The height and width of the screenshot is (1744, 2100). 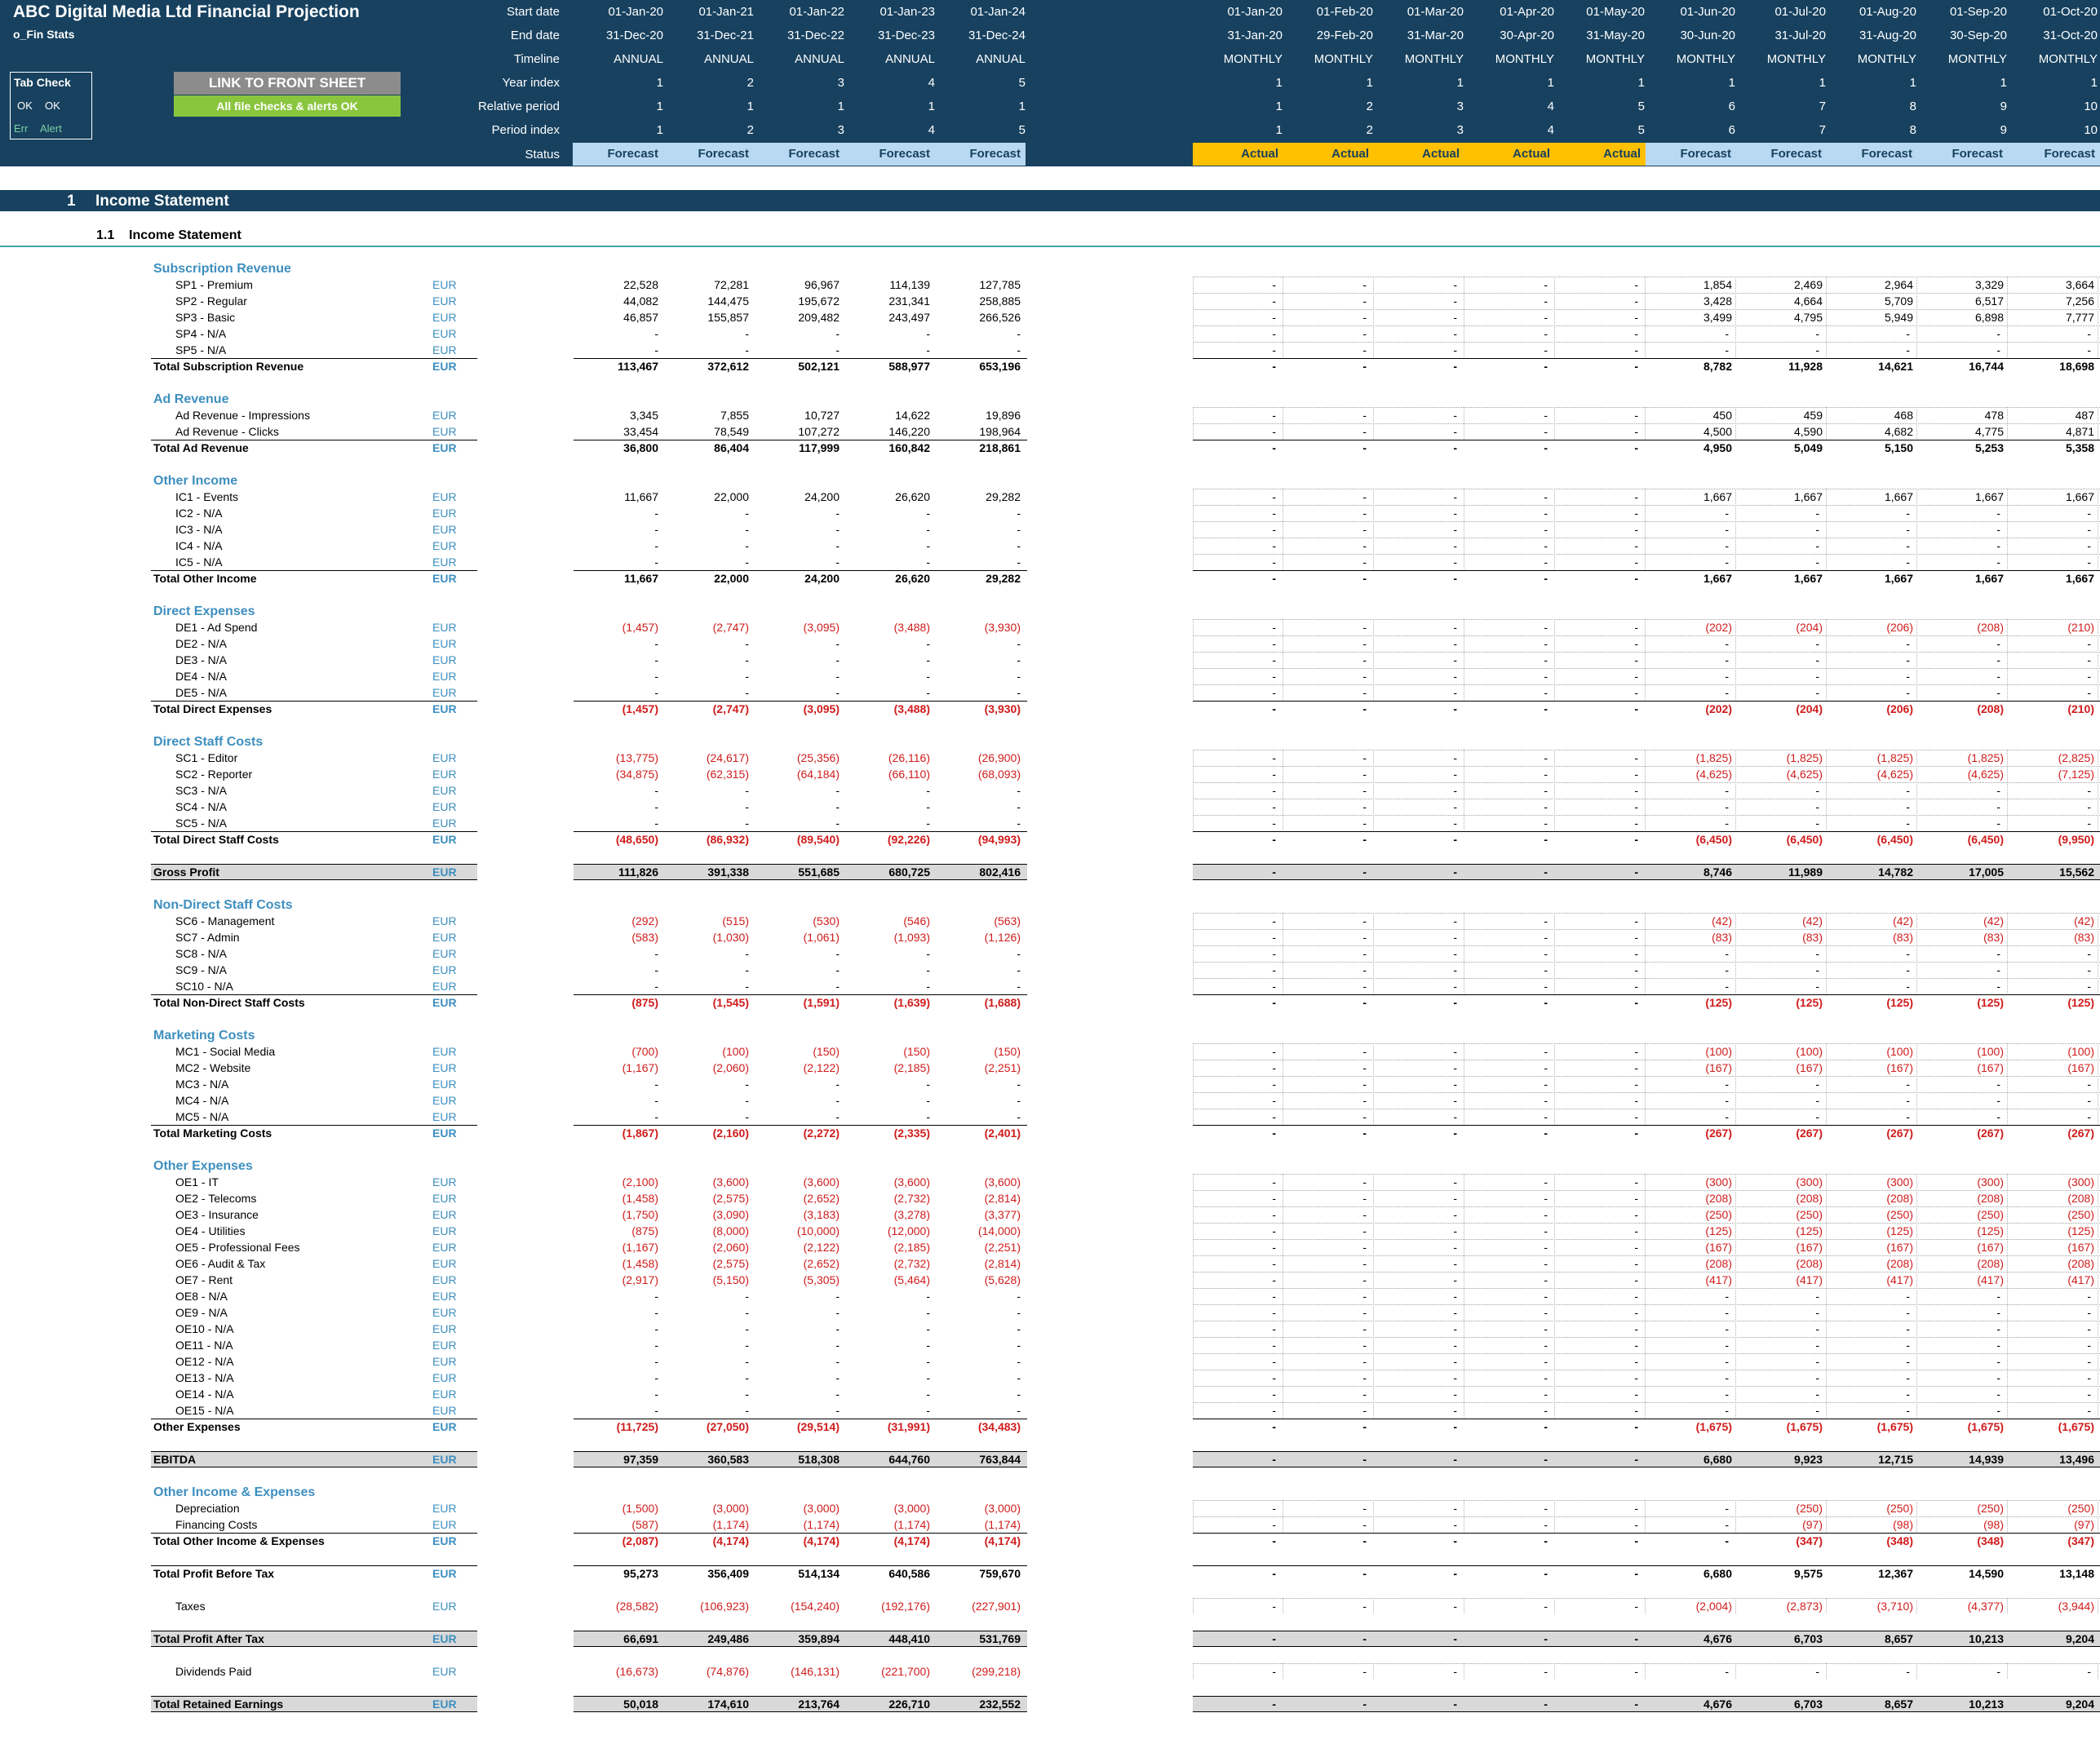 What do you see at coordinates (1615, 12) in the screenshot?
I see `monthly-start-cell: 01-May-20` at bounding box center [1615, 12].